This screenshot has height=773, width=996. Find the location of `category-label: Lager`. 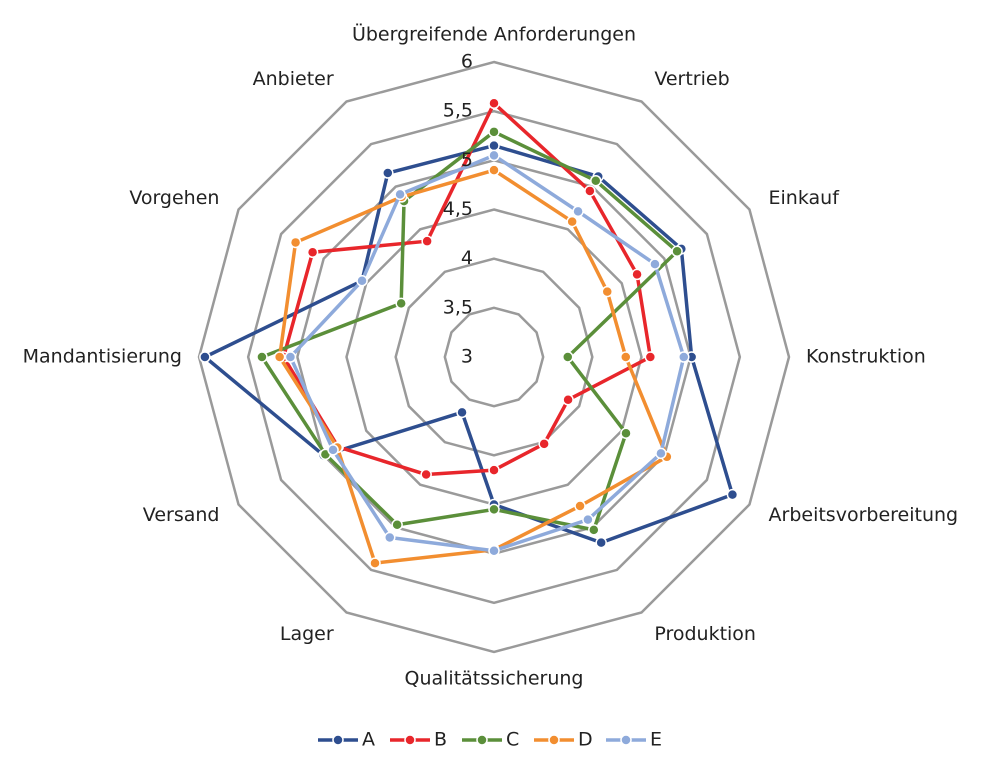

category-label: Lager is located at coordinates (307, 634).